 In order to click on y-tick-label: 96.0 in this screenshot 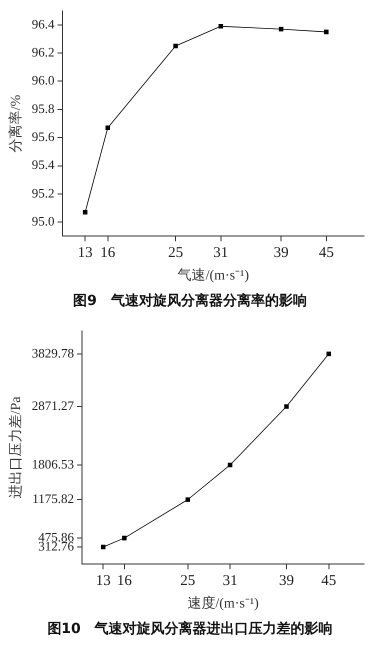, I will do `click(43, 80)`.